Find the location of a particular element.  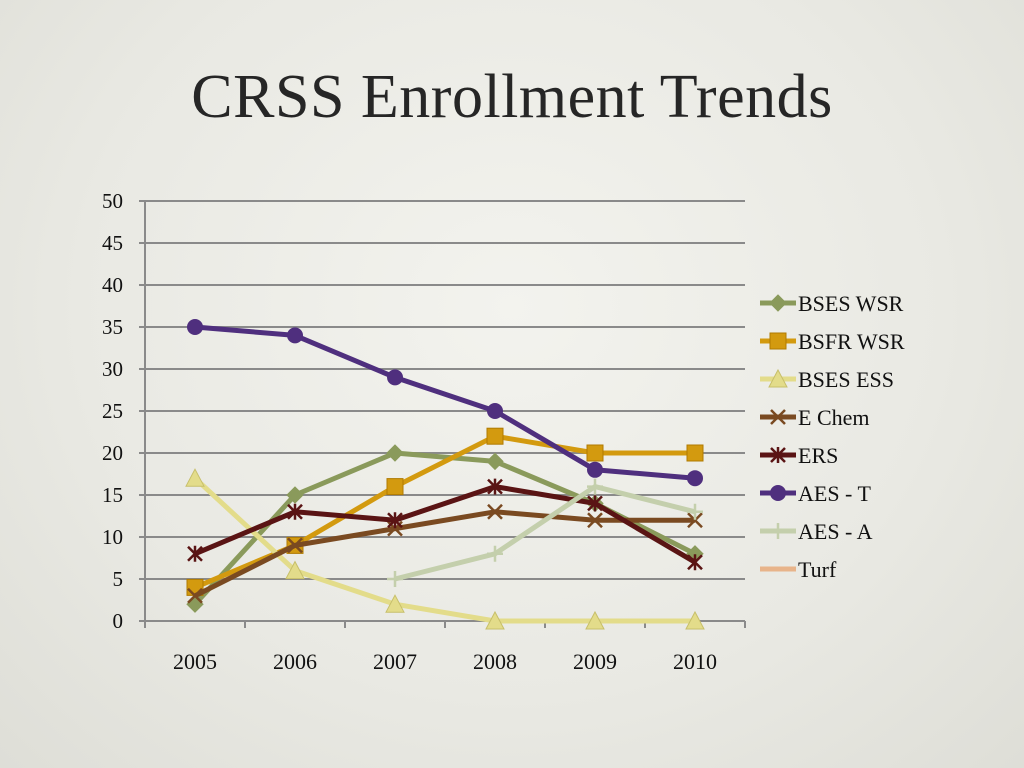

x-tick-label: 2006 is located at coordinates (295, 661).